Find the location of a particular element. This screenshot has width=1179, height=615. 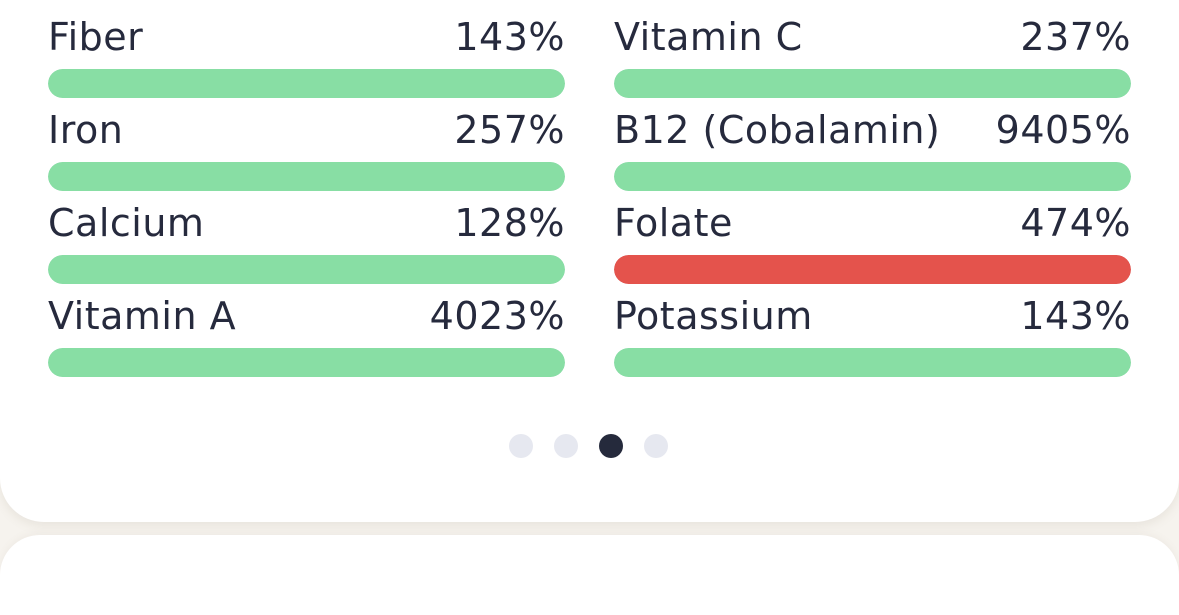

nutrient-iron: Iron 257% is located at coordinates (306, 149).